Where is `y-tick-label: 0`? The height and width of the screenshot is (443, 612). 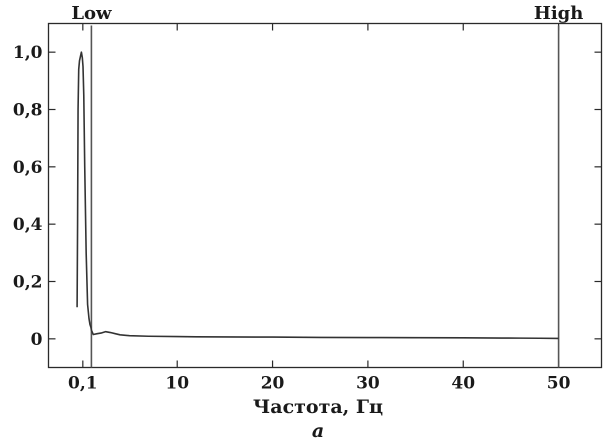
y-tick-label: 0 is located at coordinates (37, 340).